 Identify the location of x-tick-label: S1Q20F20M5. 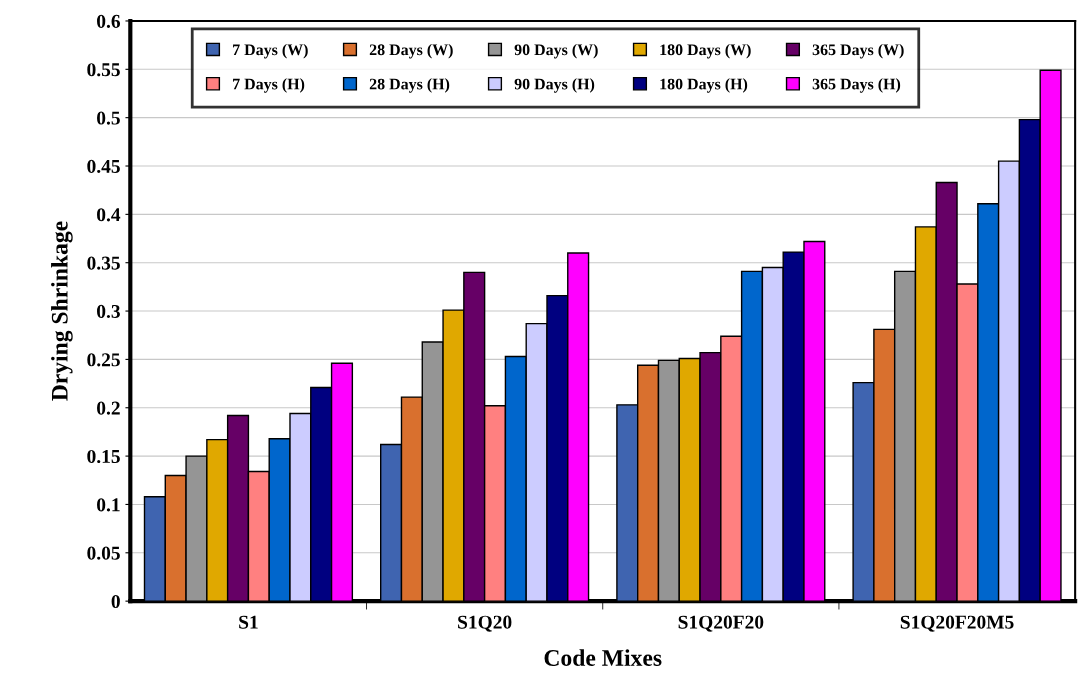
(957, 623).